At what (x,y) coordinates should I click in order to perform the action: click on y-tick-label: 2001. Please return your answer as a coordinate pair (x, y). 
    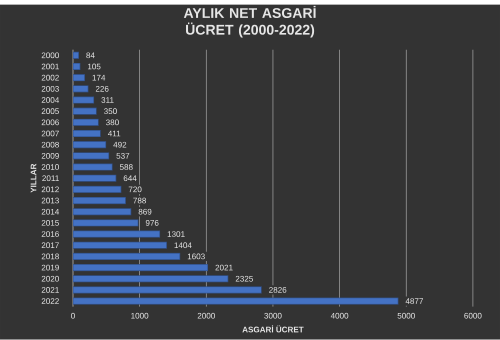
    Looking at the image, I should click on (50, 67).